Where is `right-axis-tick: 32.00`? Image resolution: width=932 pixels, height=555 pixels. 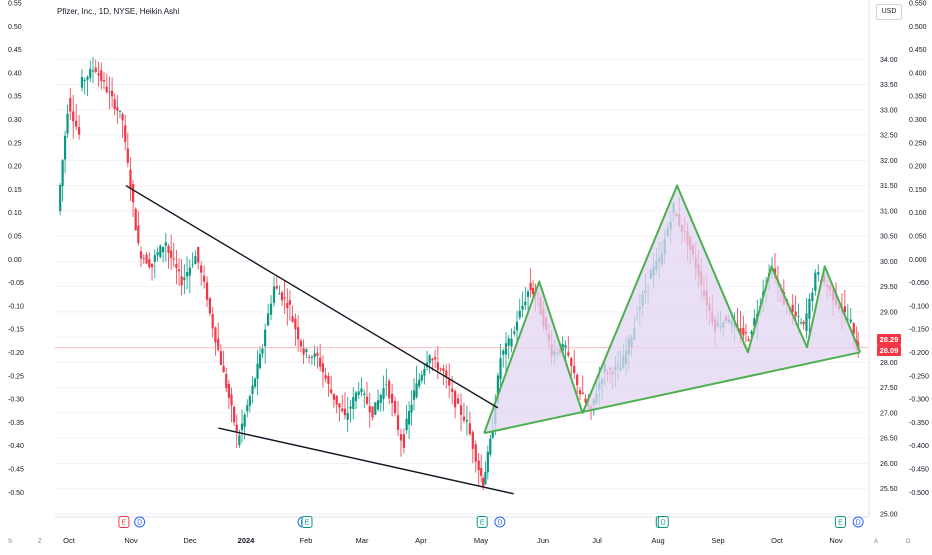
right-axis-tick: 32.00 is located at coordinates (889, 161).